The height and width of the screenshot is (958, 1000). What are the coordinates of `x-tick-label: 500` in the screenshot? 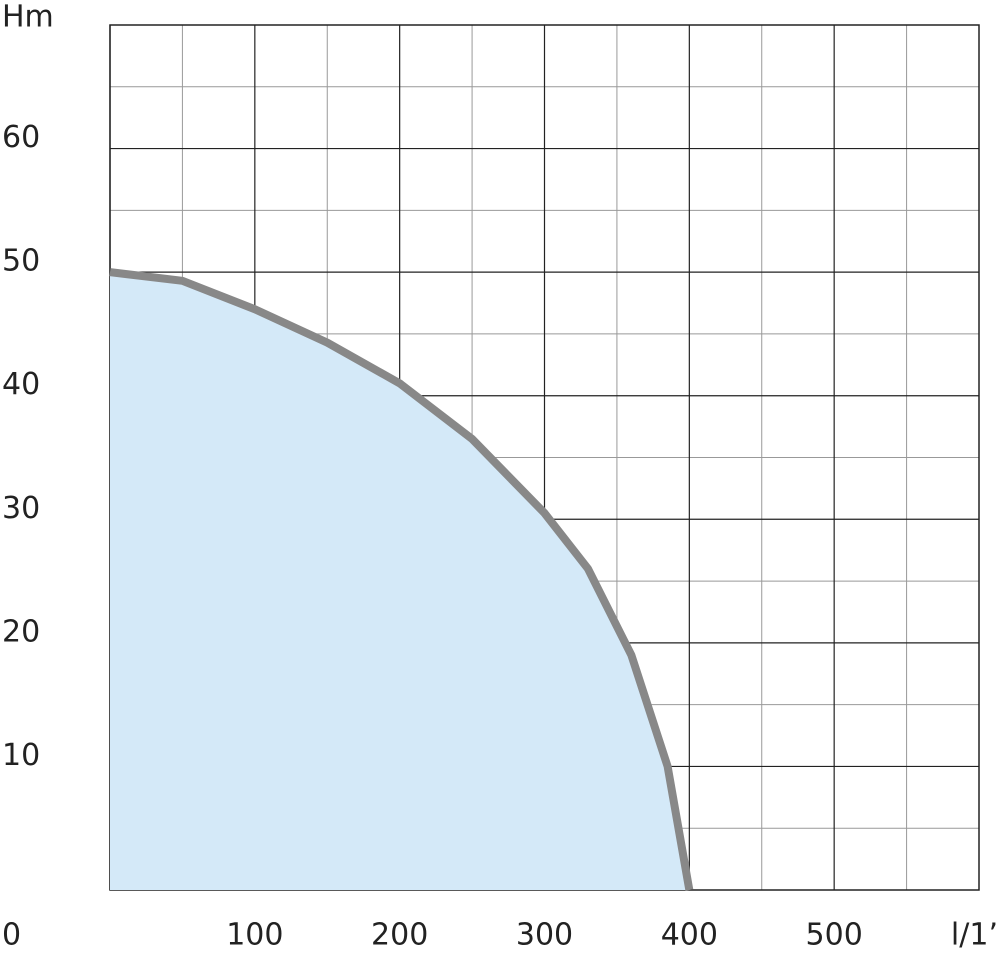 It's located at (834, 935).